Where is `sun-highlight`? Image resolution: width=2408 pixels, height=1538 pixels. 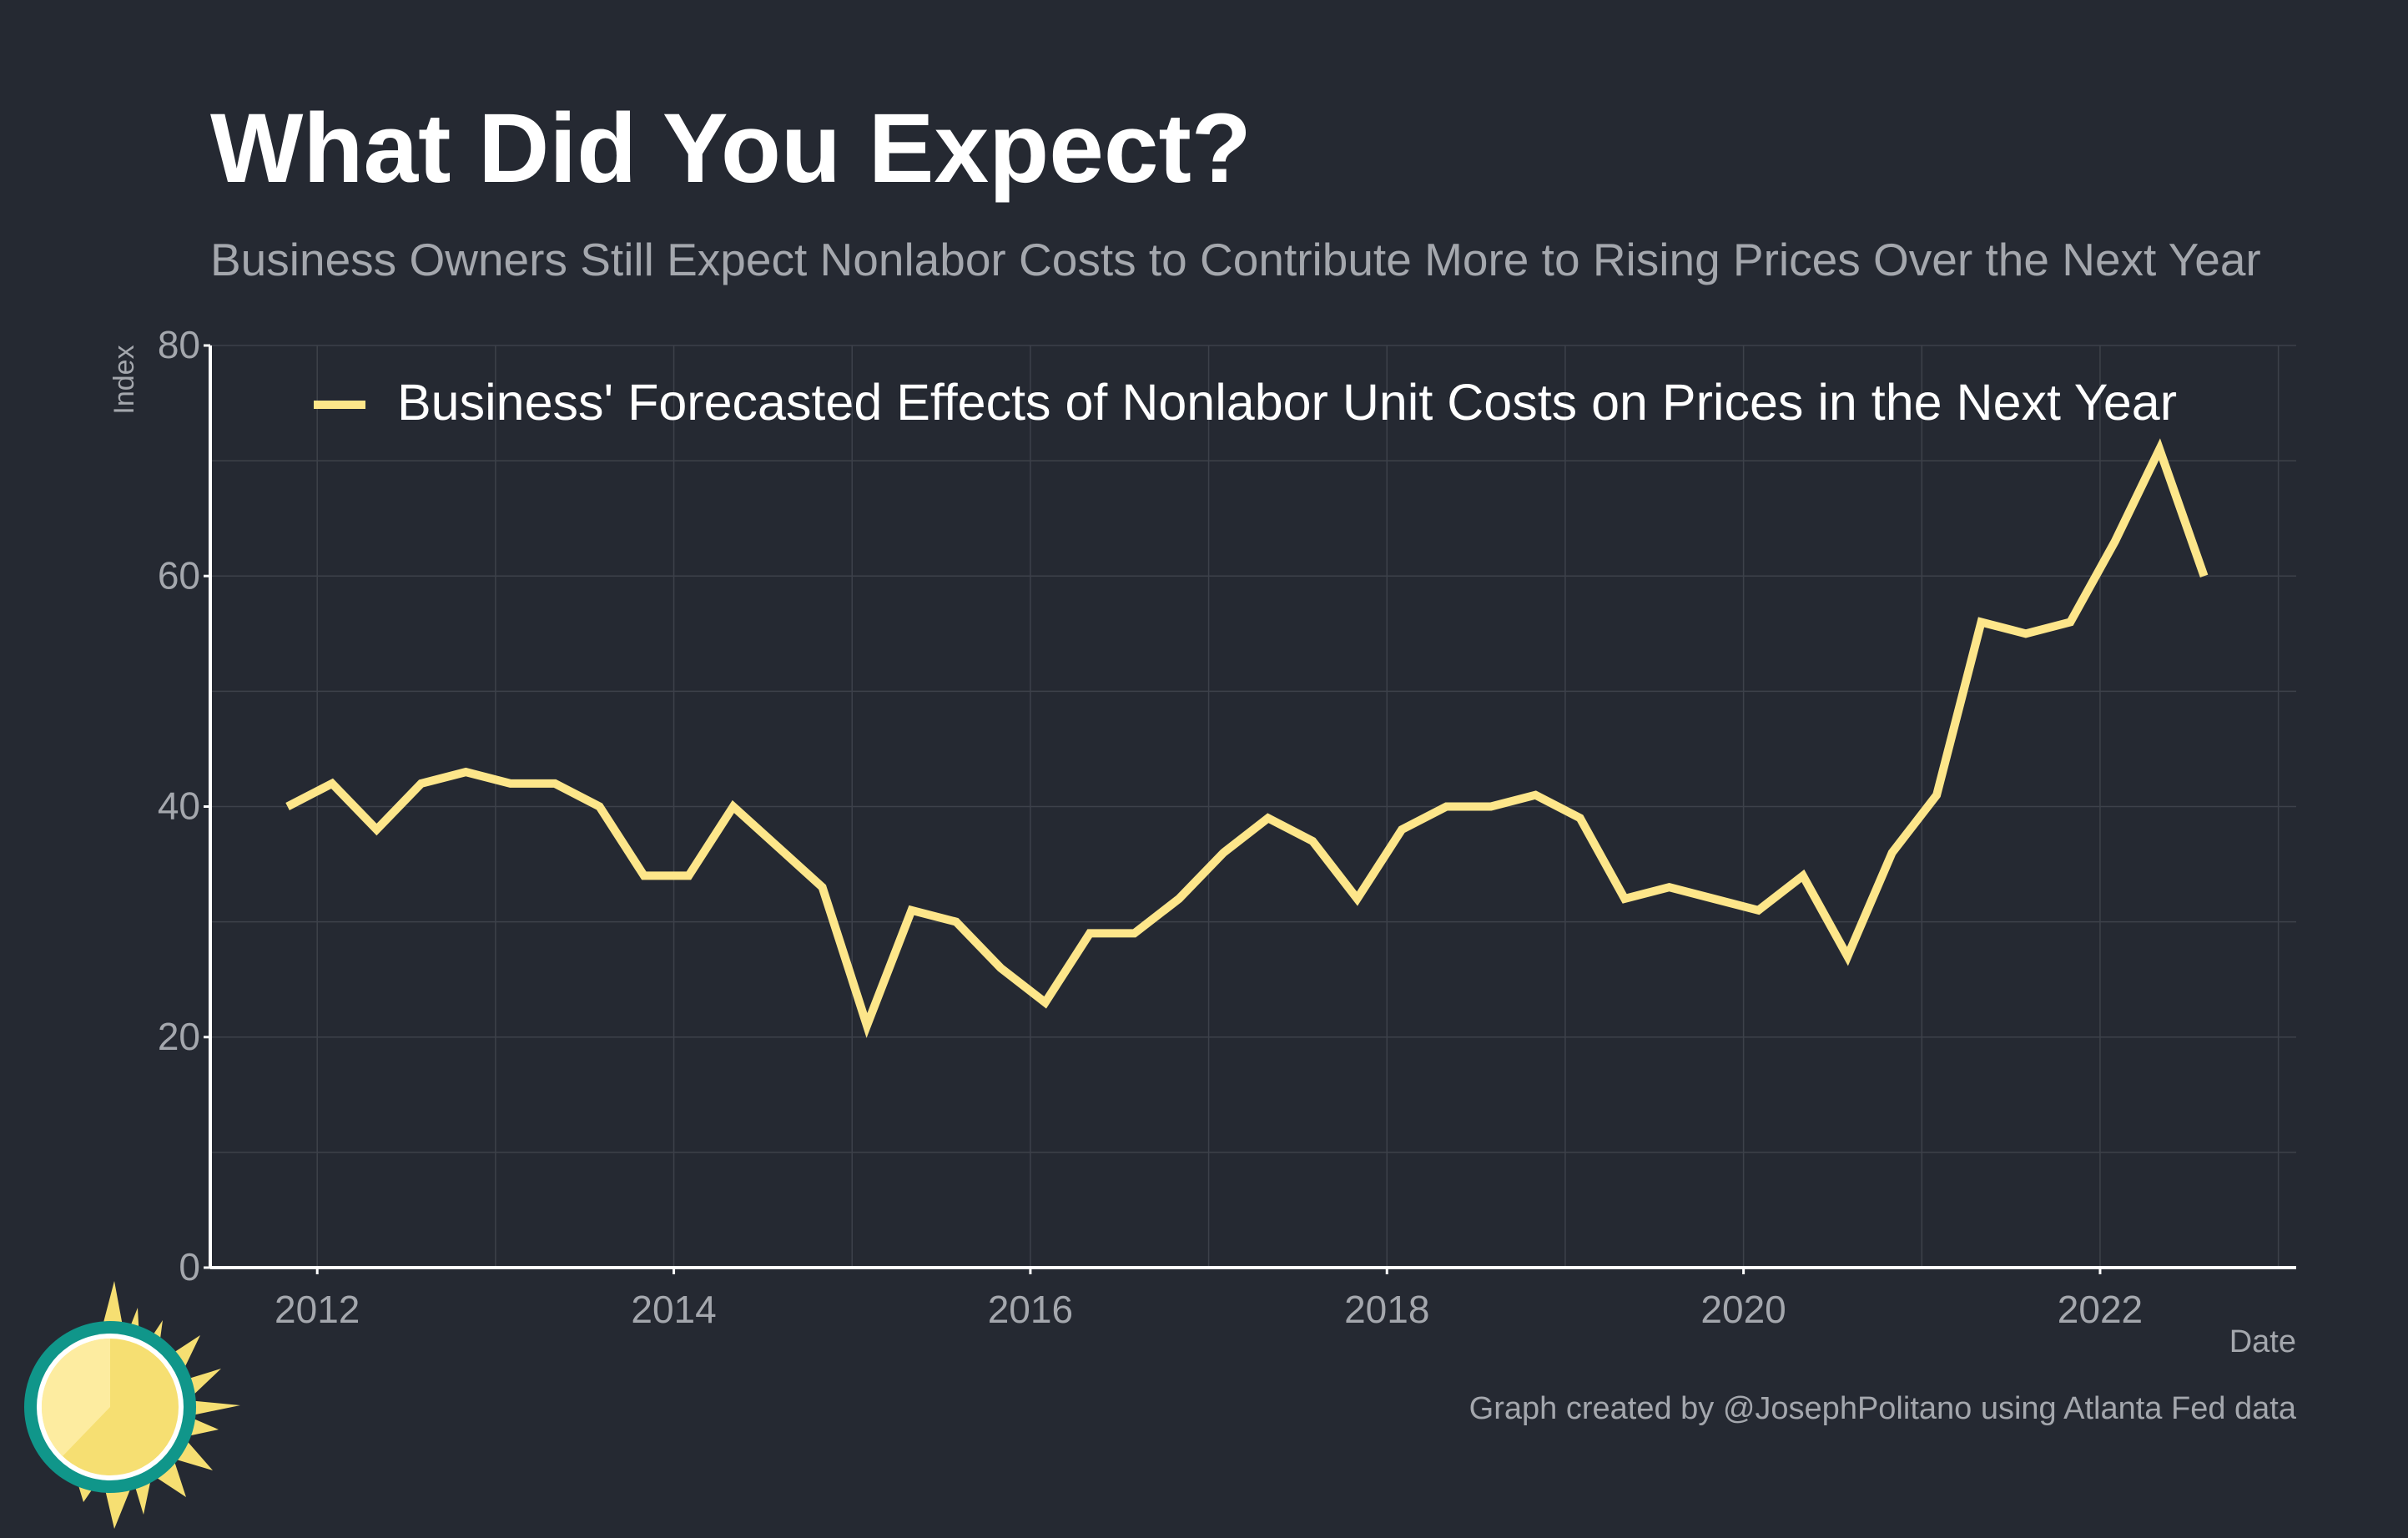 sun-highlight is located at coordinates (75, 1397).